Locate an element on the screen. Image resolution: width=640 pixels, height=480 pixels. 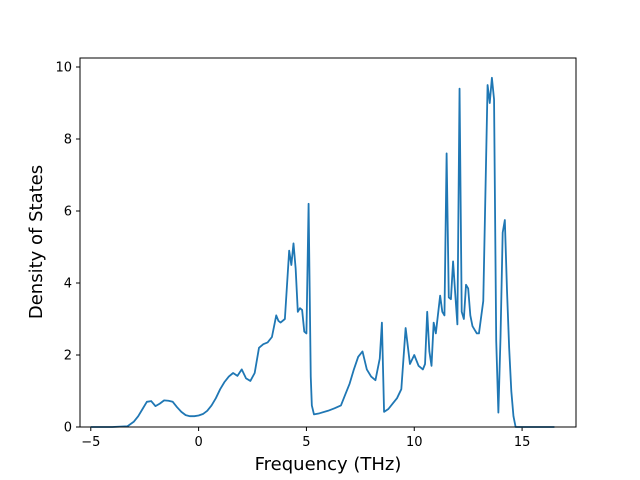
x-tick-label: 15 is located at coordinates (522, 442).